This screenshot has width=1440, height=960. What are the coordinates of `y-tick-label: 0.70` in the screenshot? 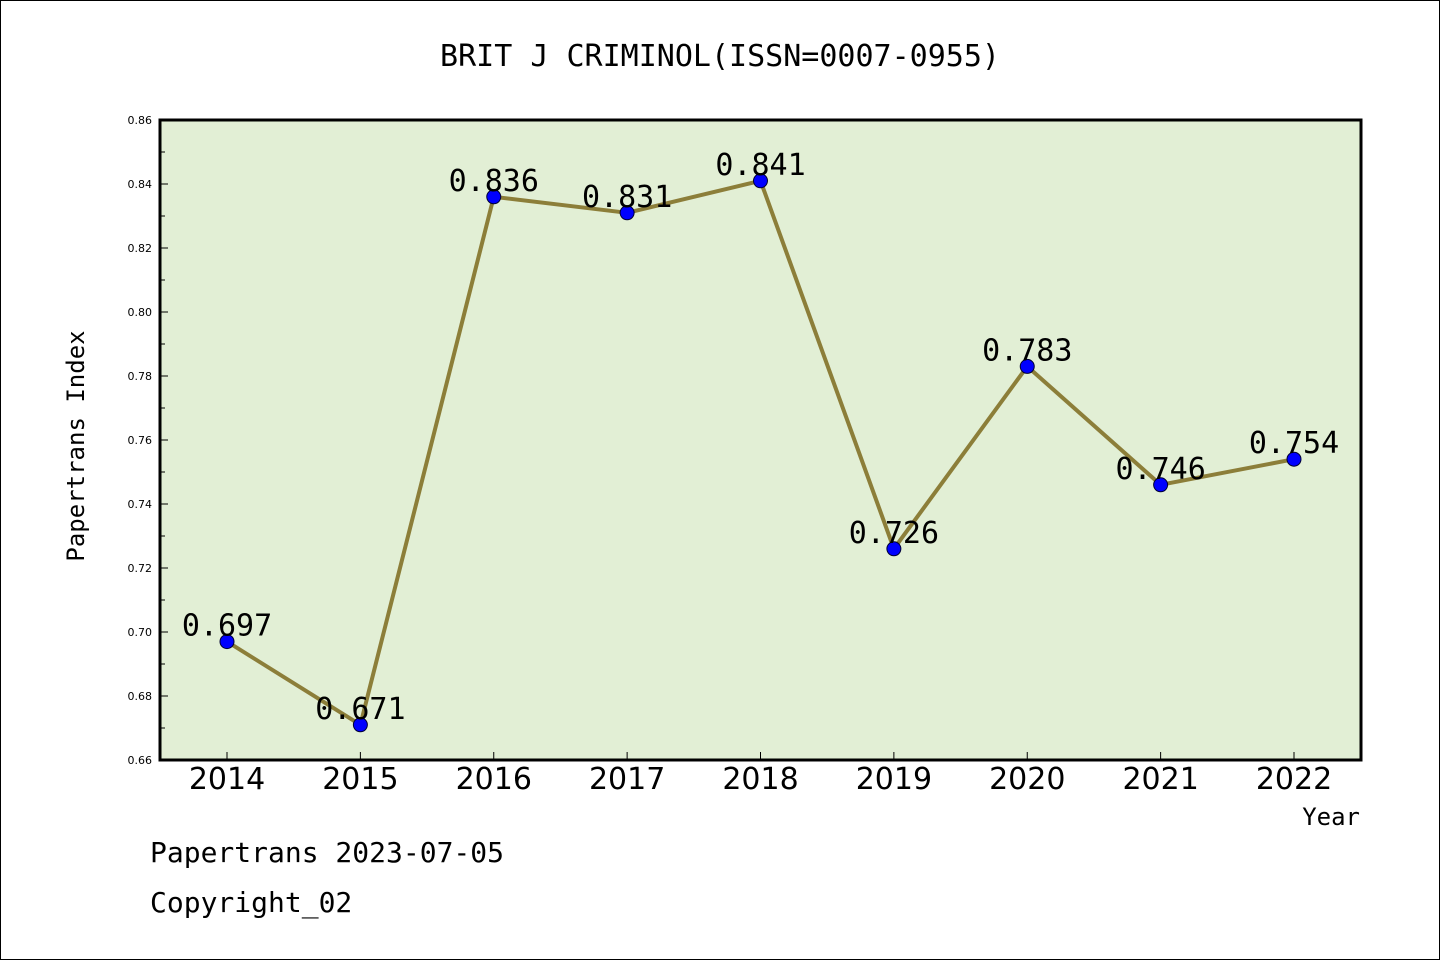 It's located at (140, 632).